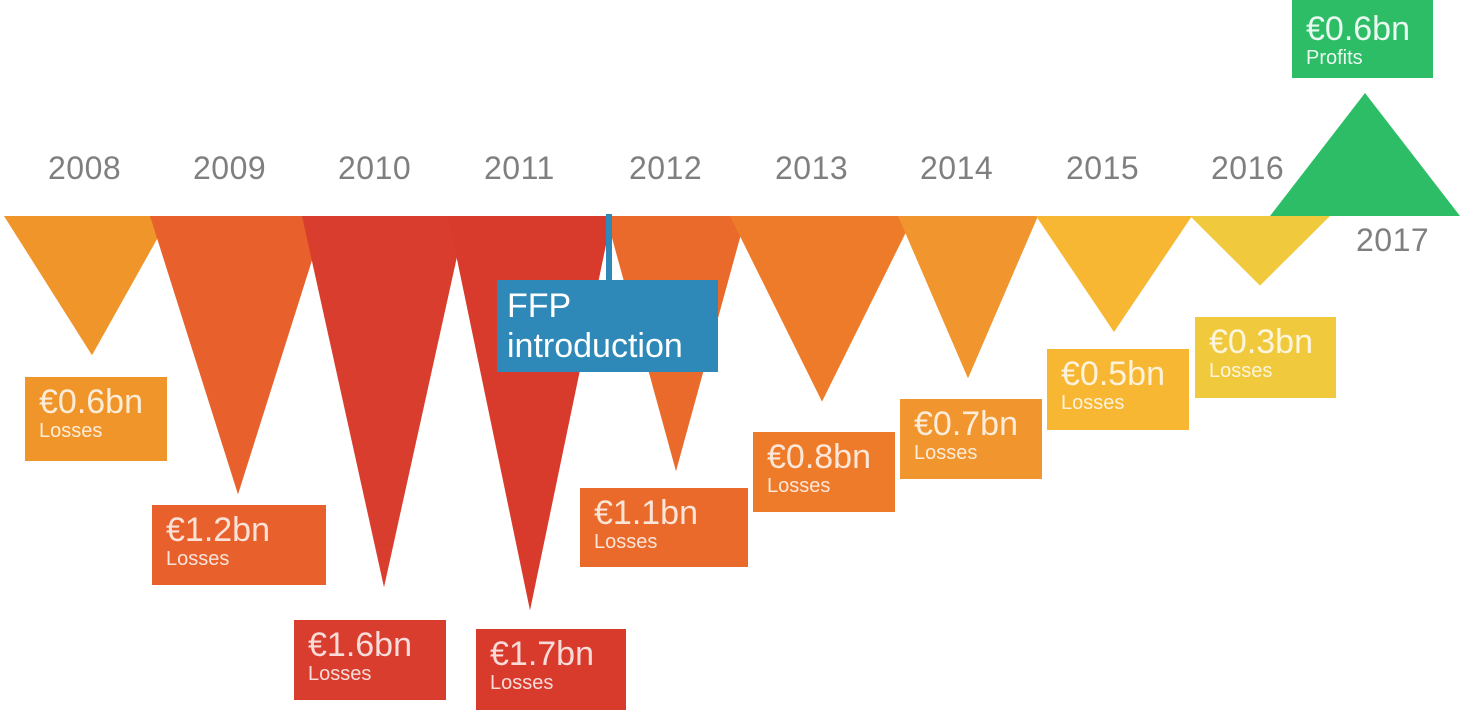  I want to click on triangle-2010, so click(384, 402).